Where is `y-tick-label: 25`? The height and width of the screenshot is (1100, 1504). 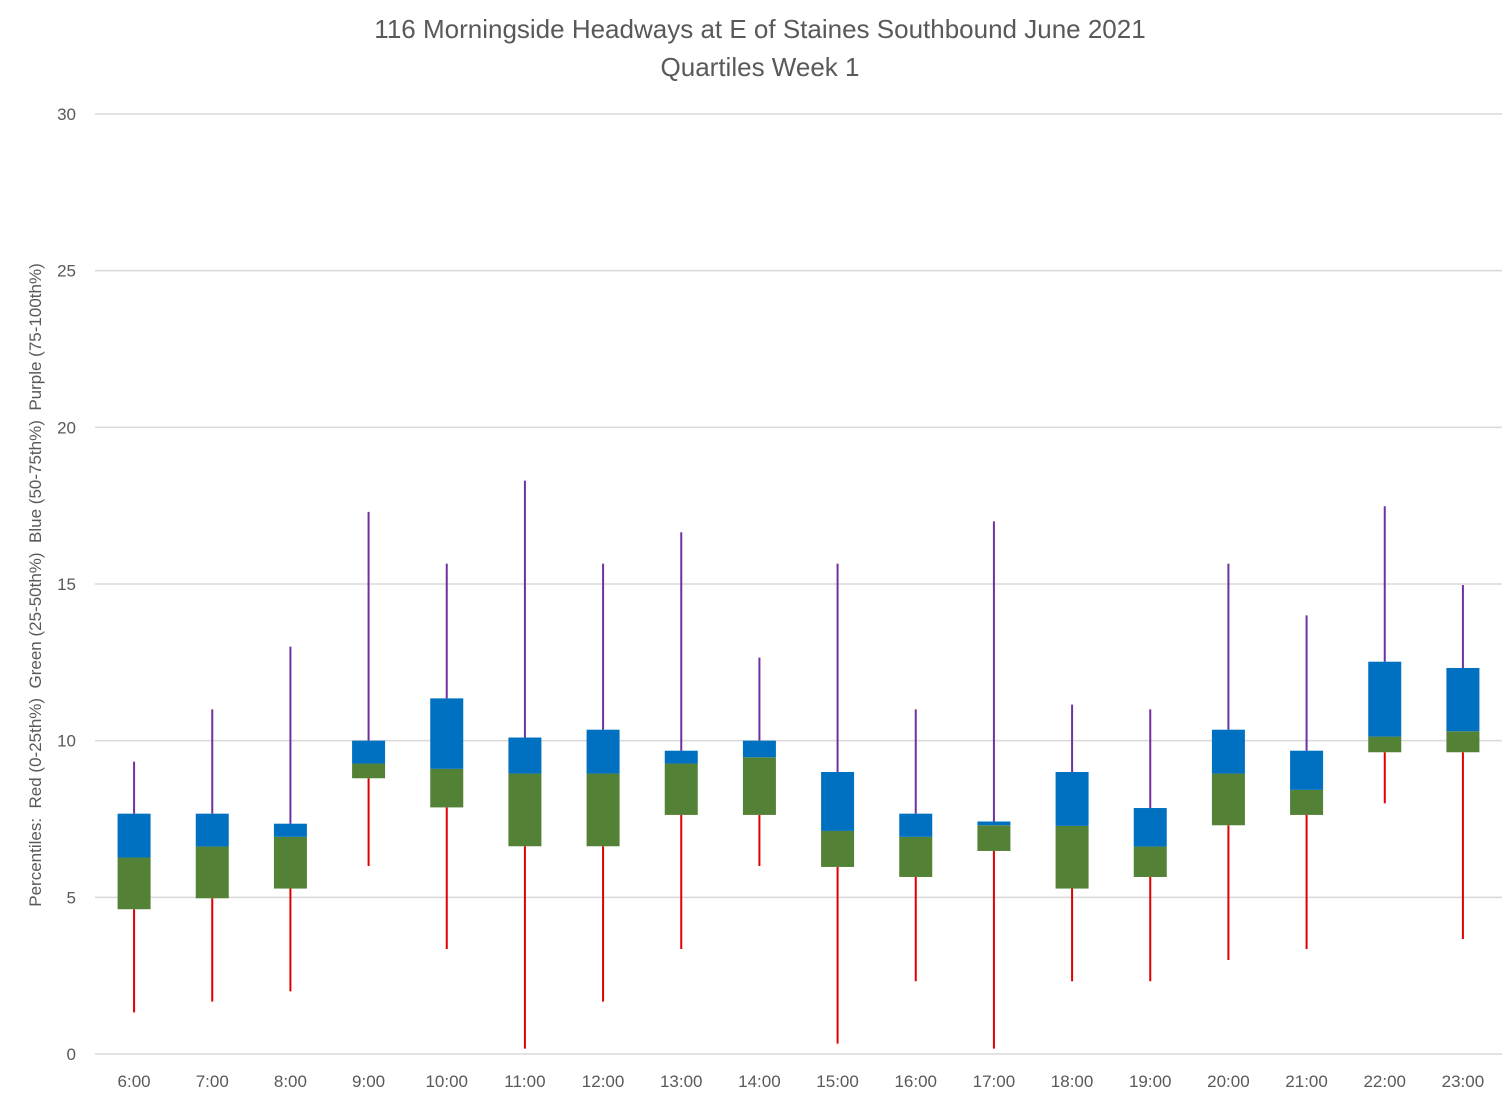 y-tick-label: 25 is located at coordinates (66, 271).